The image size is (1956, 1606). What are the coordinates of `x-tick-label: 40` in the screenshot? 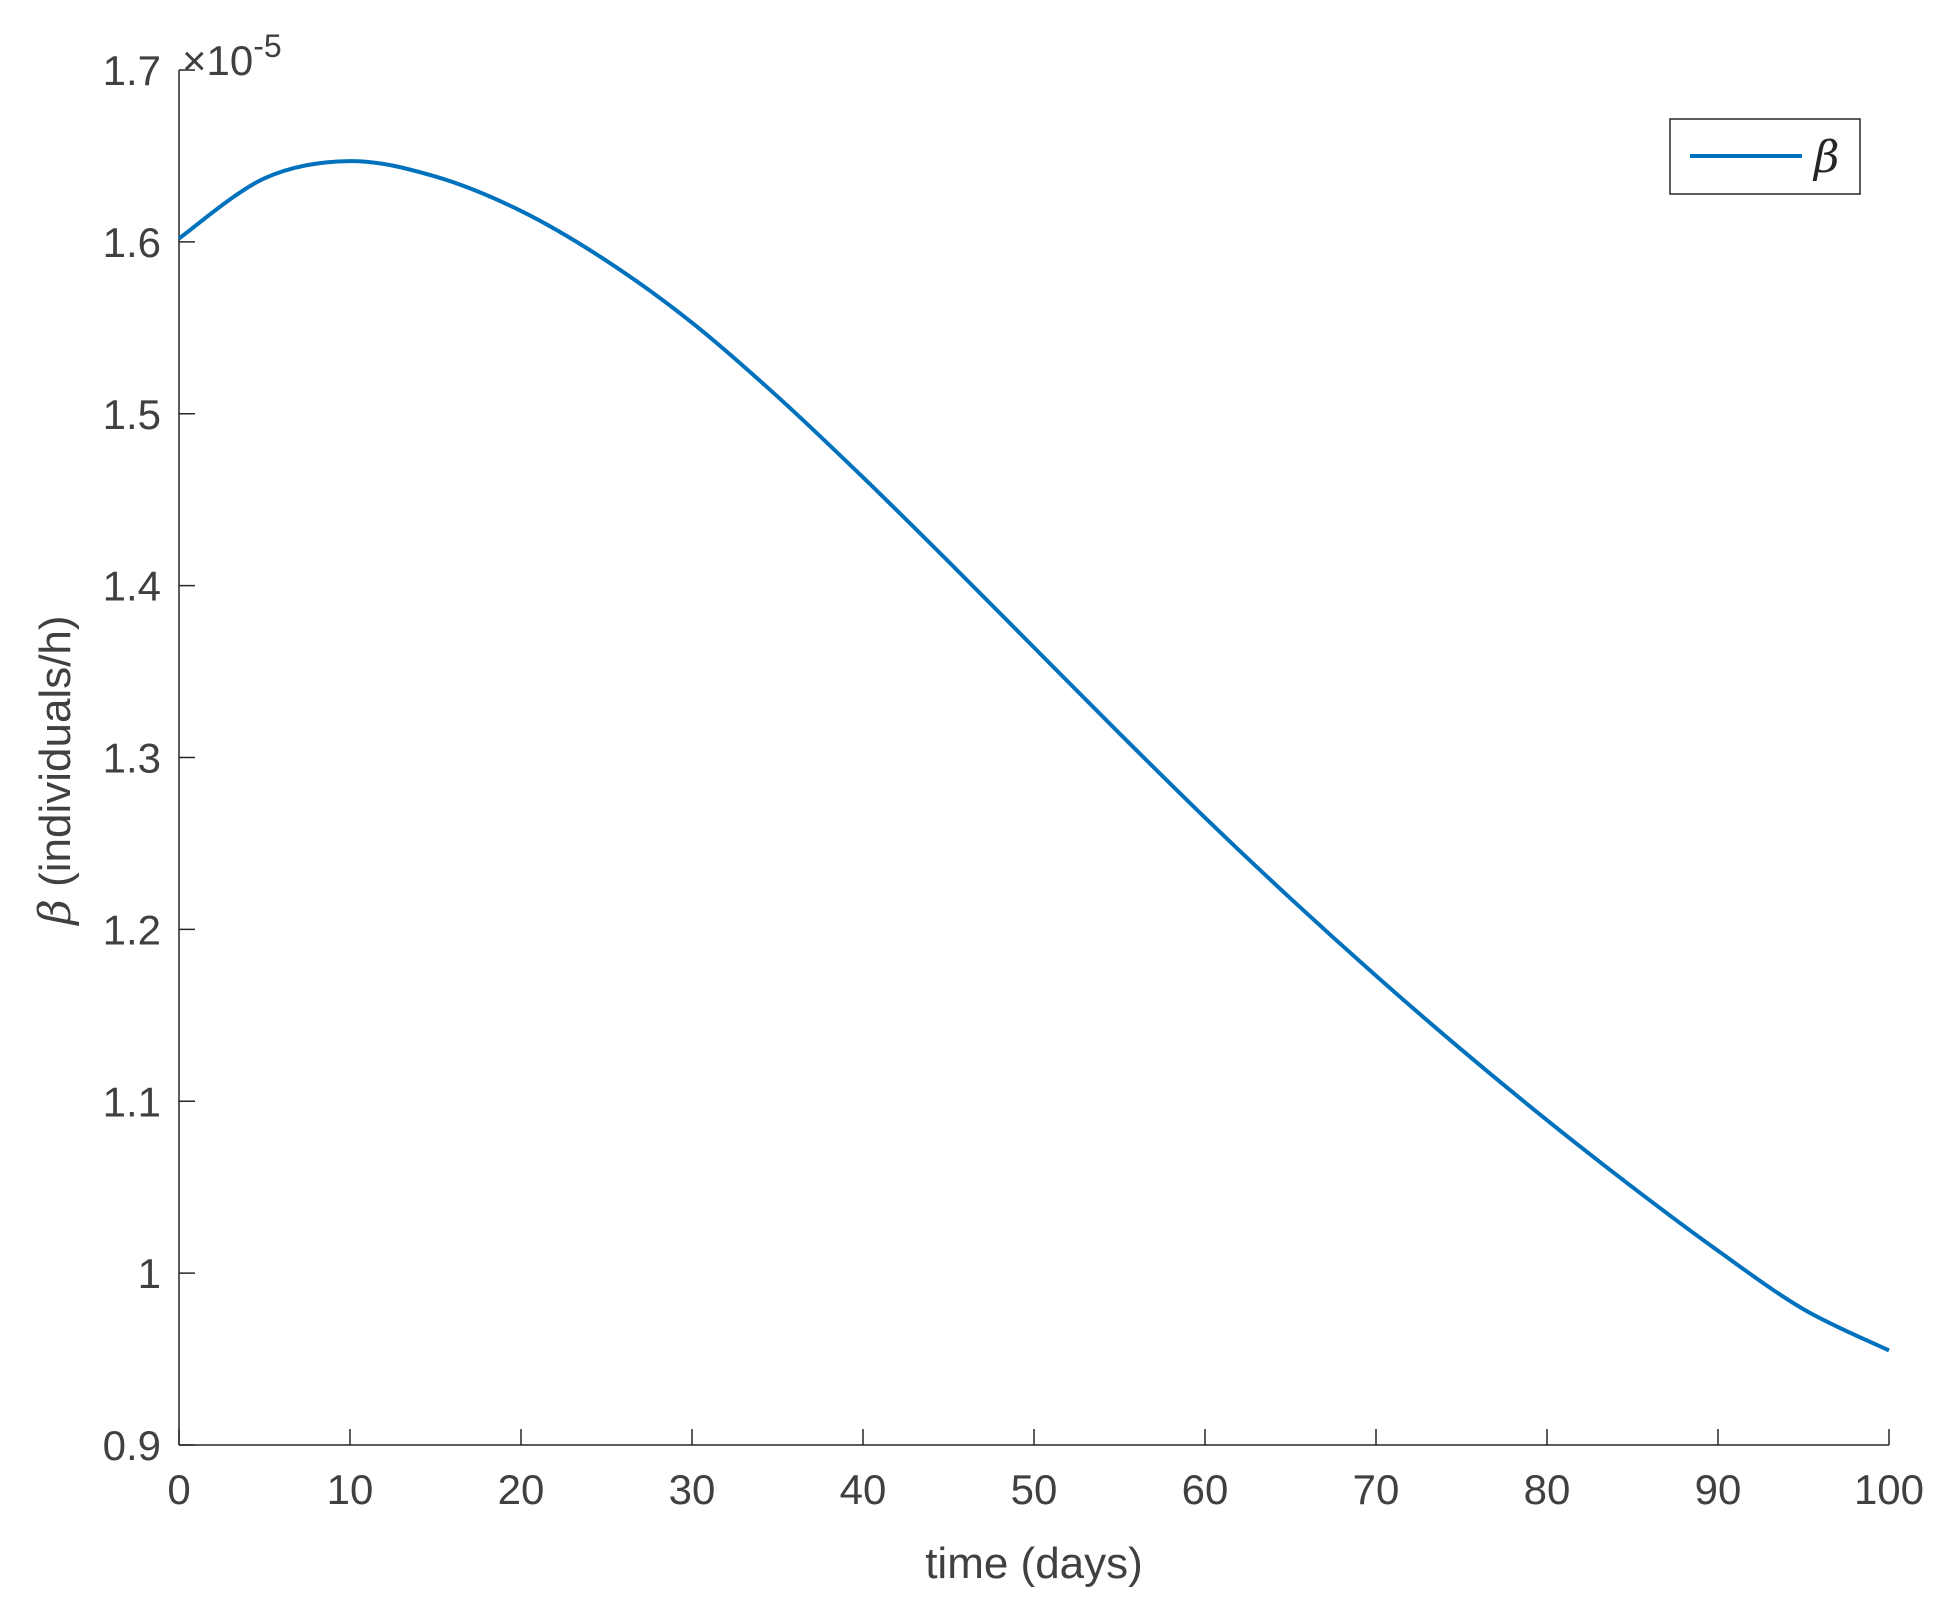 It's located at (863, 1489).